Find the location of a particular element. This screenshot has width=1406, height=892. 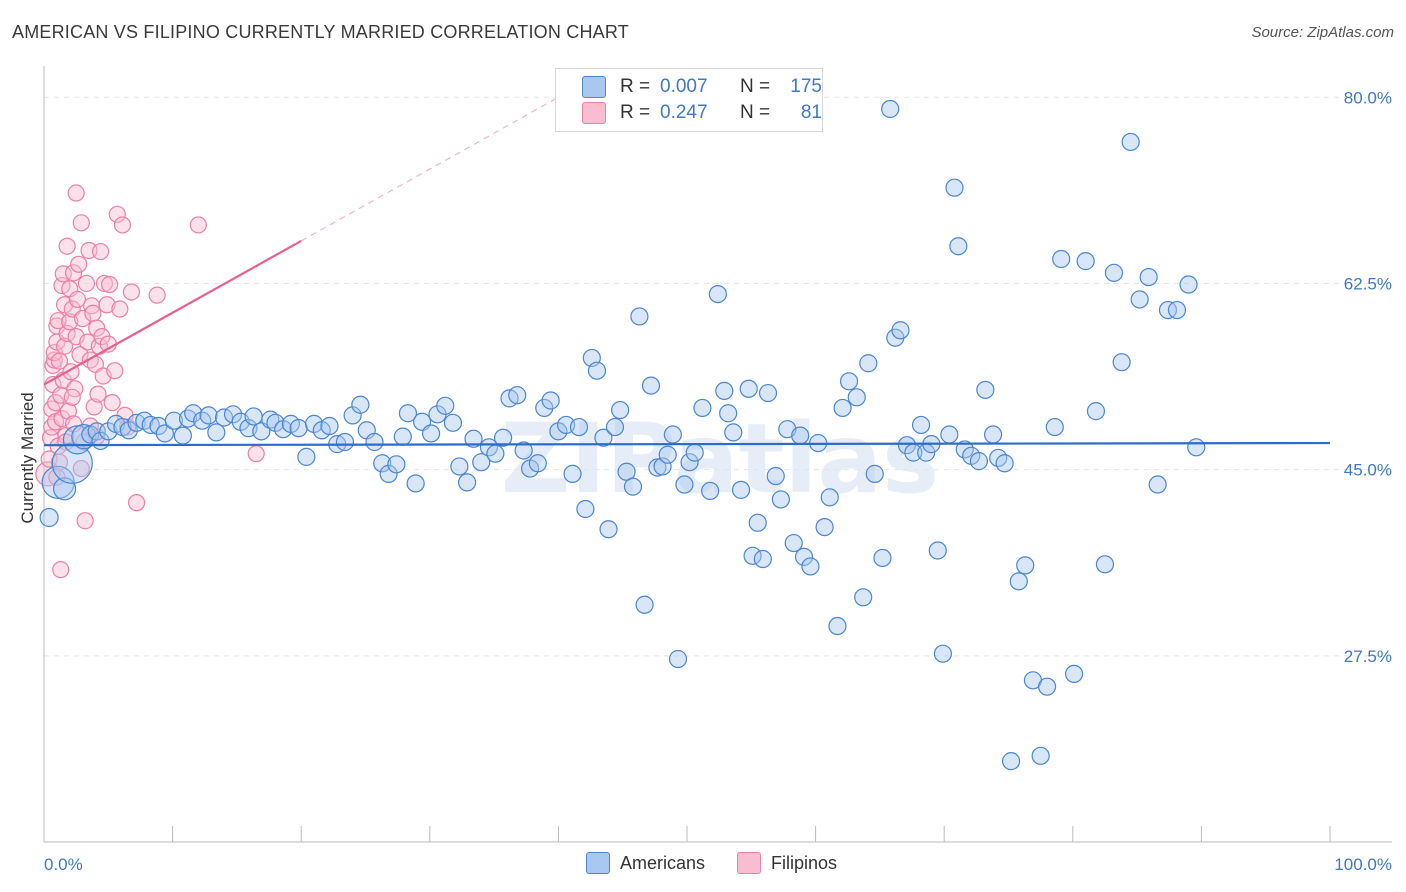

legend-row-americans: R = 0.007 N = 175 is located at coordinates (702, 87).